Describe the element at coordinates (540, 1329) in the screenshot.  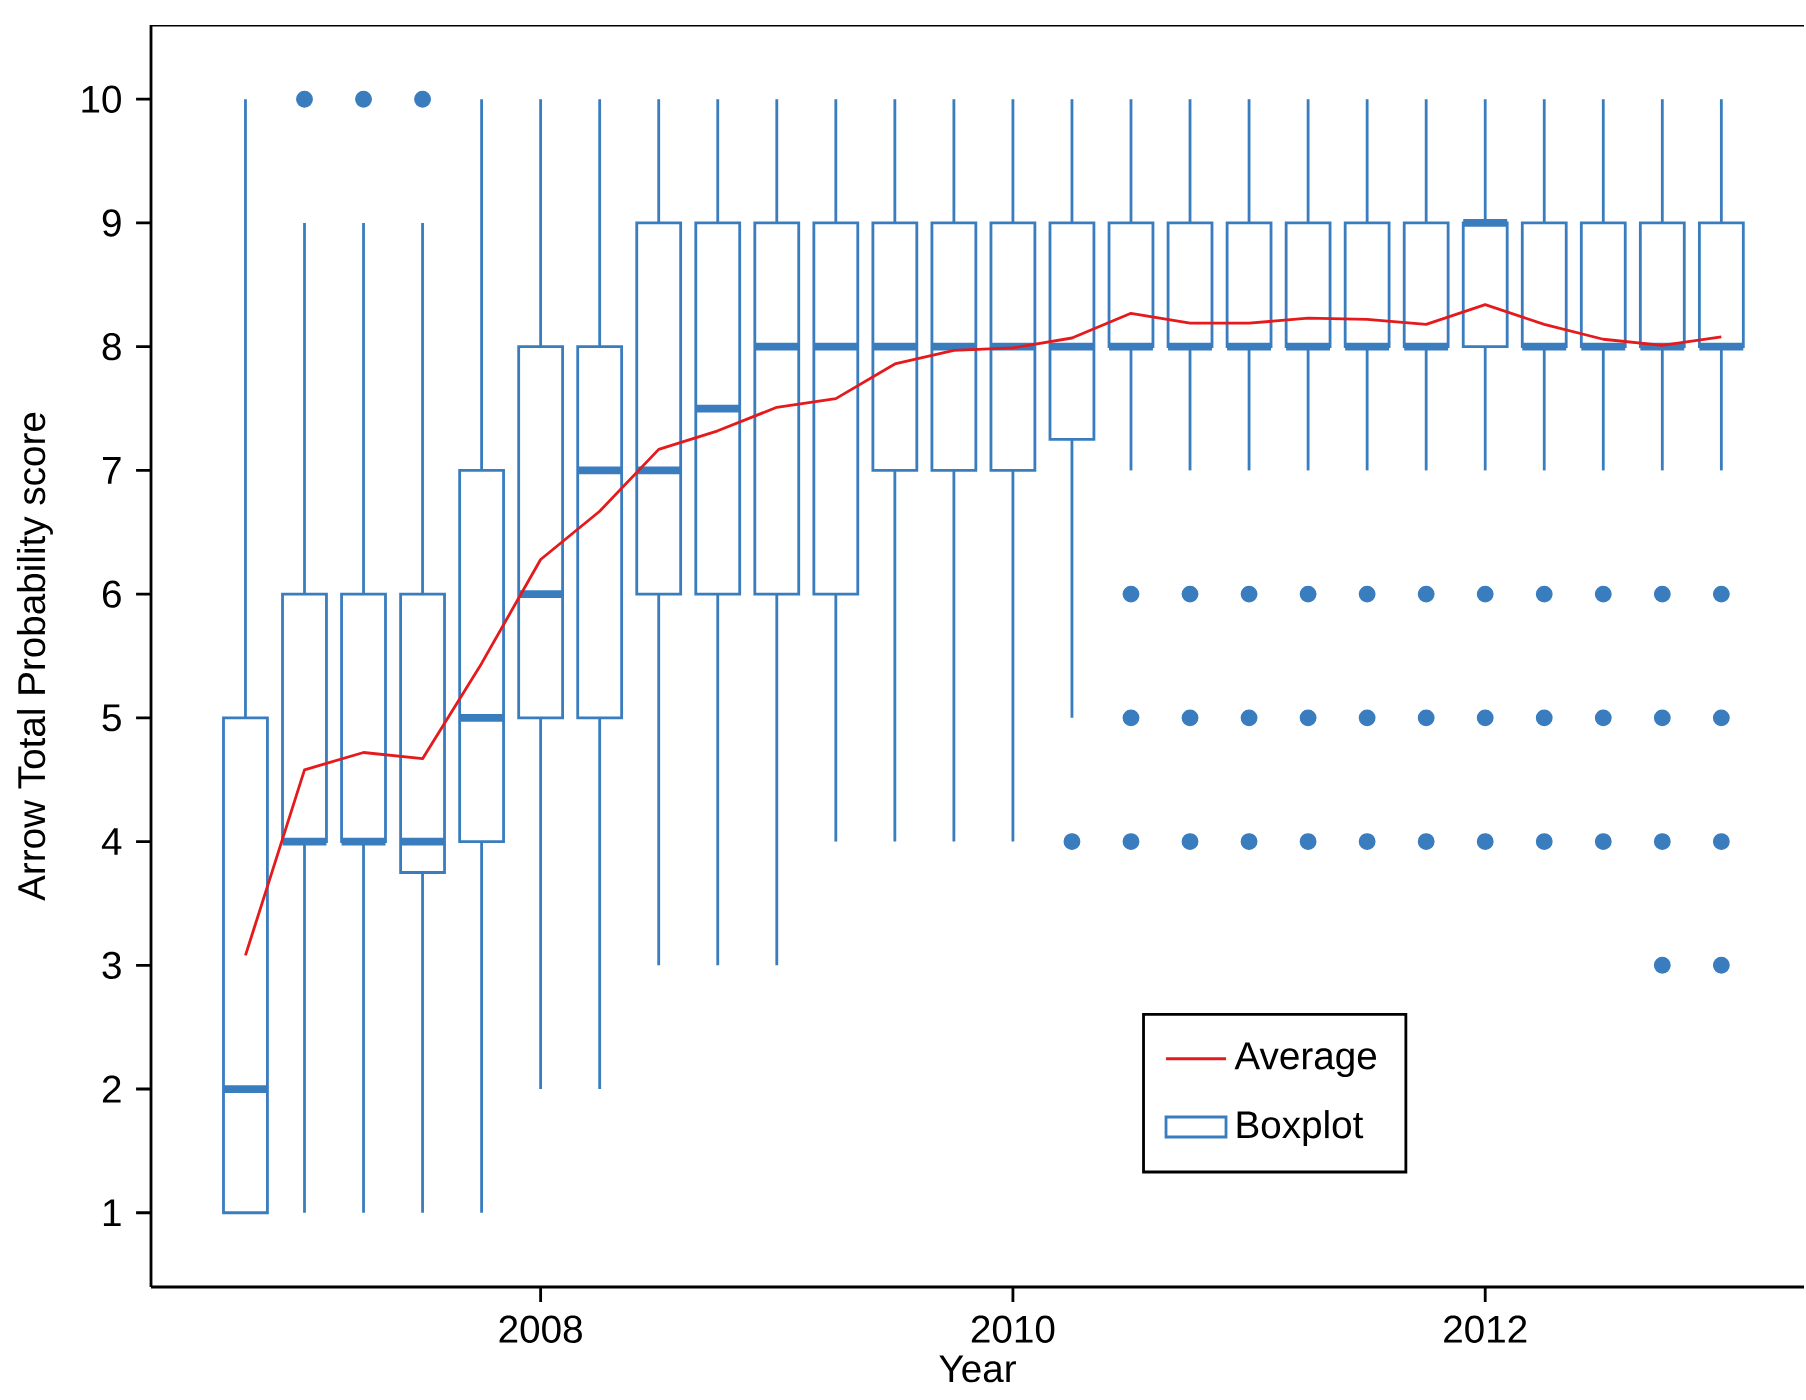
I see `x-tick-label: 2008` at that location.